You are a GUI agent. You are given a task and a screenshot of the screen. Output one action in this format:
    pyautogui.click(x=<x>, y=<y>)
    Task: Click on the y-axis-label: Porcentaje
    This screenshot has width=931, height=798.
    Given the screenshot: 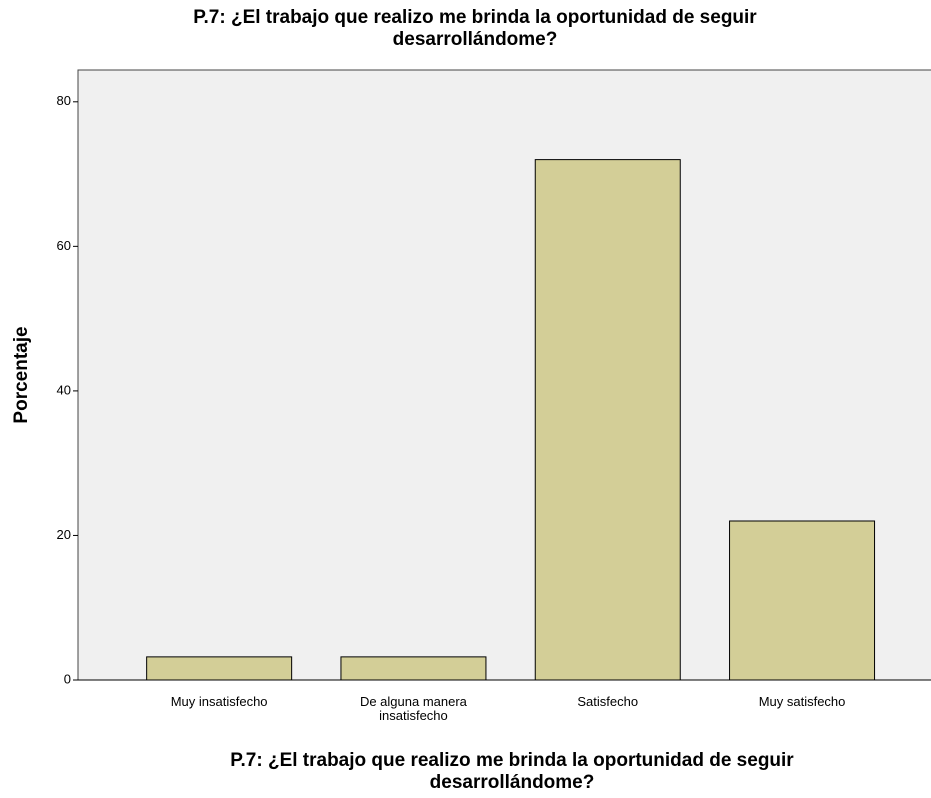 What is the action you would take?
    pyautogui.click(x=21, y=374)
    